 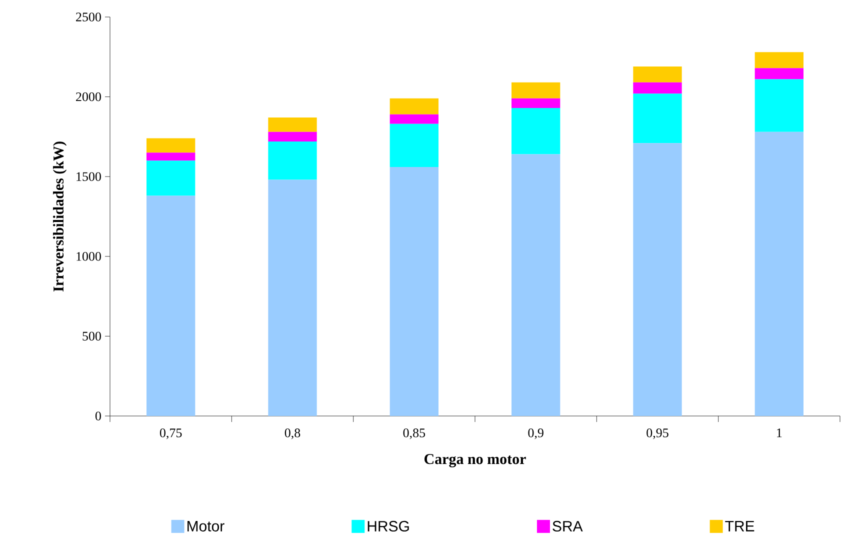 What do you see at coordinates (388, 526) in the screenshot?
I see `legend-label: HRSG` at bounding box center [388, 526].